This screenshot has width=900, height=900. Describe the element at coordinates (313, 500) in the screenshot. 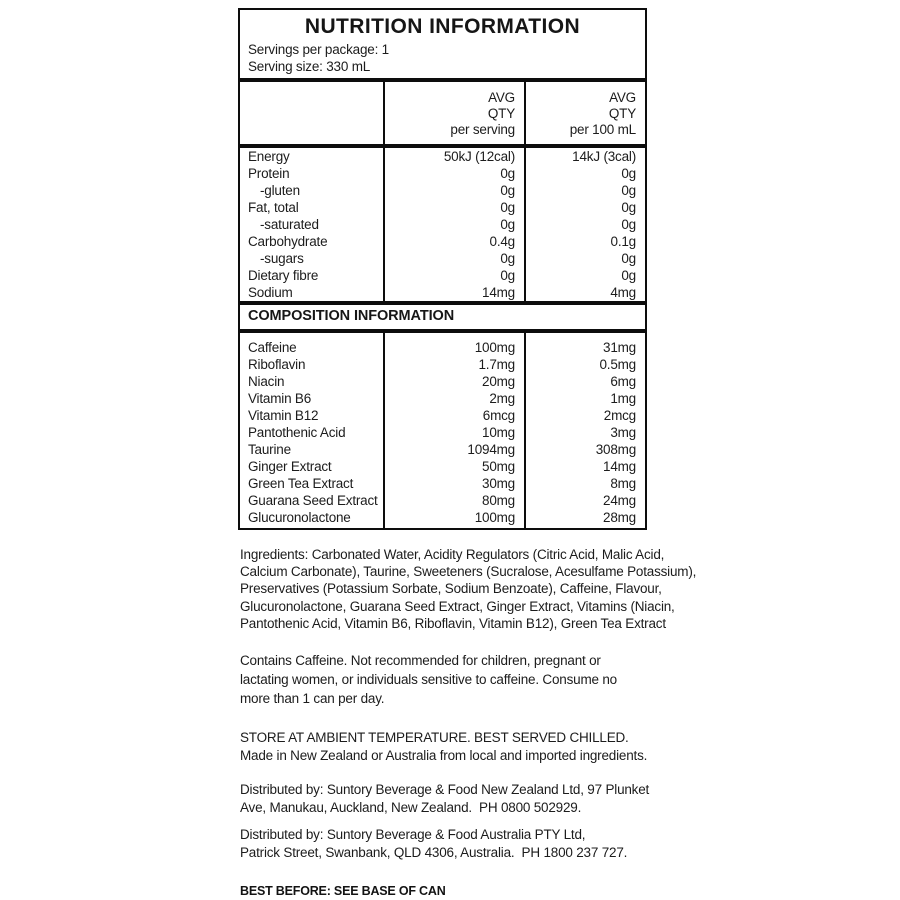

I see `row-label: Guarana Seed Extract` at that location.